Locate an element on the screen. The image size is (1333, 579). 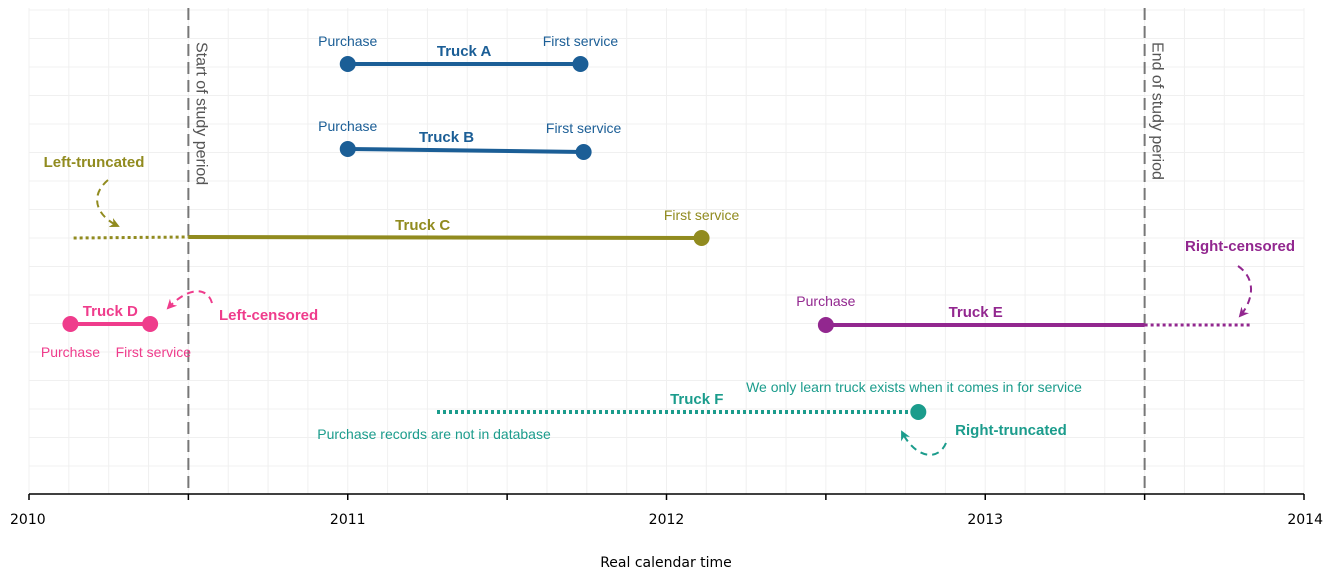
truck-a-purchase-point is located at coordinates (347, 64).